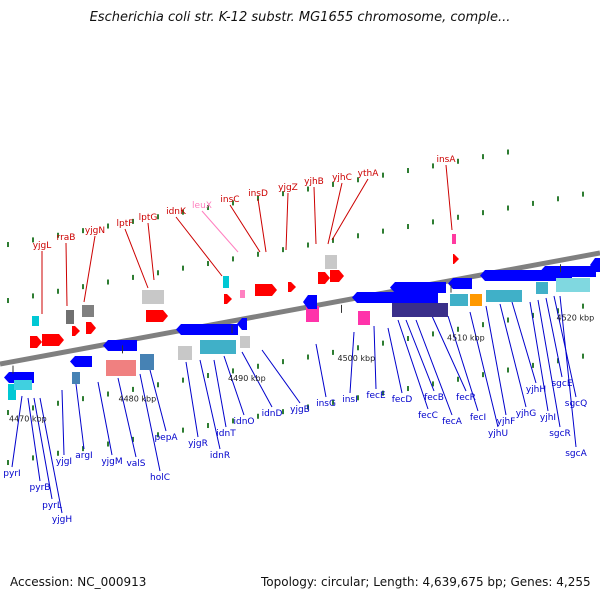 This screenshot has width=600, height=600. Describe the element at coordinates (434, 398) in the screenshot. I see `gene-label-bottom: fecB` at that location.